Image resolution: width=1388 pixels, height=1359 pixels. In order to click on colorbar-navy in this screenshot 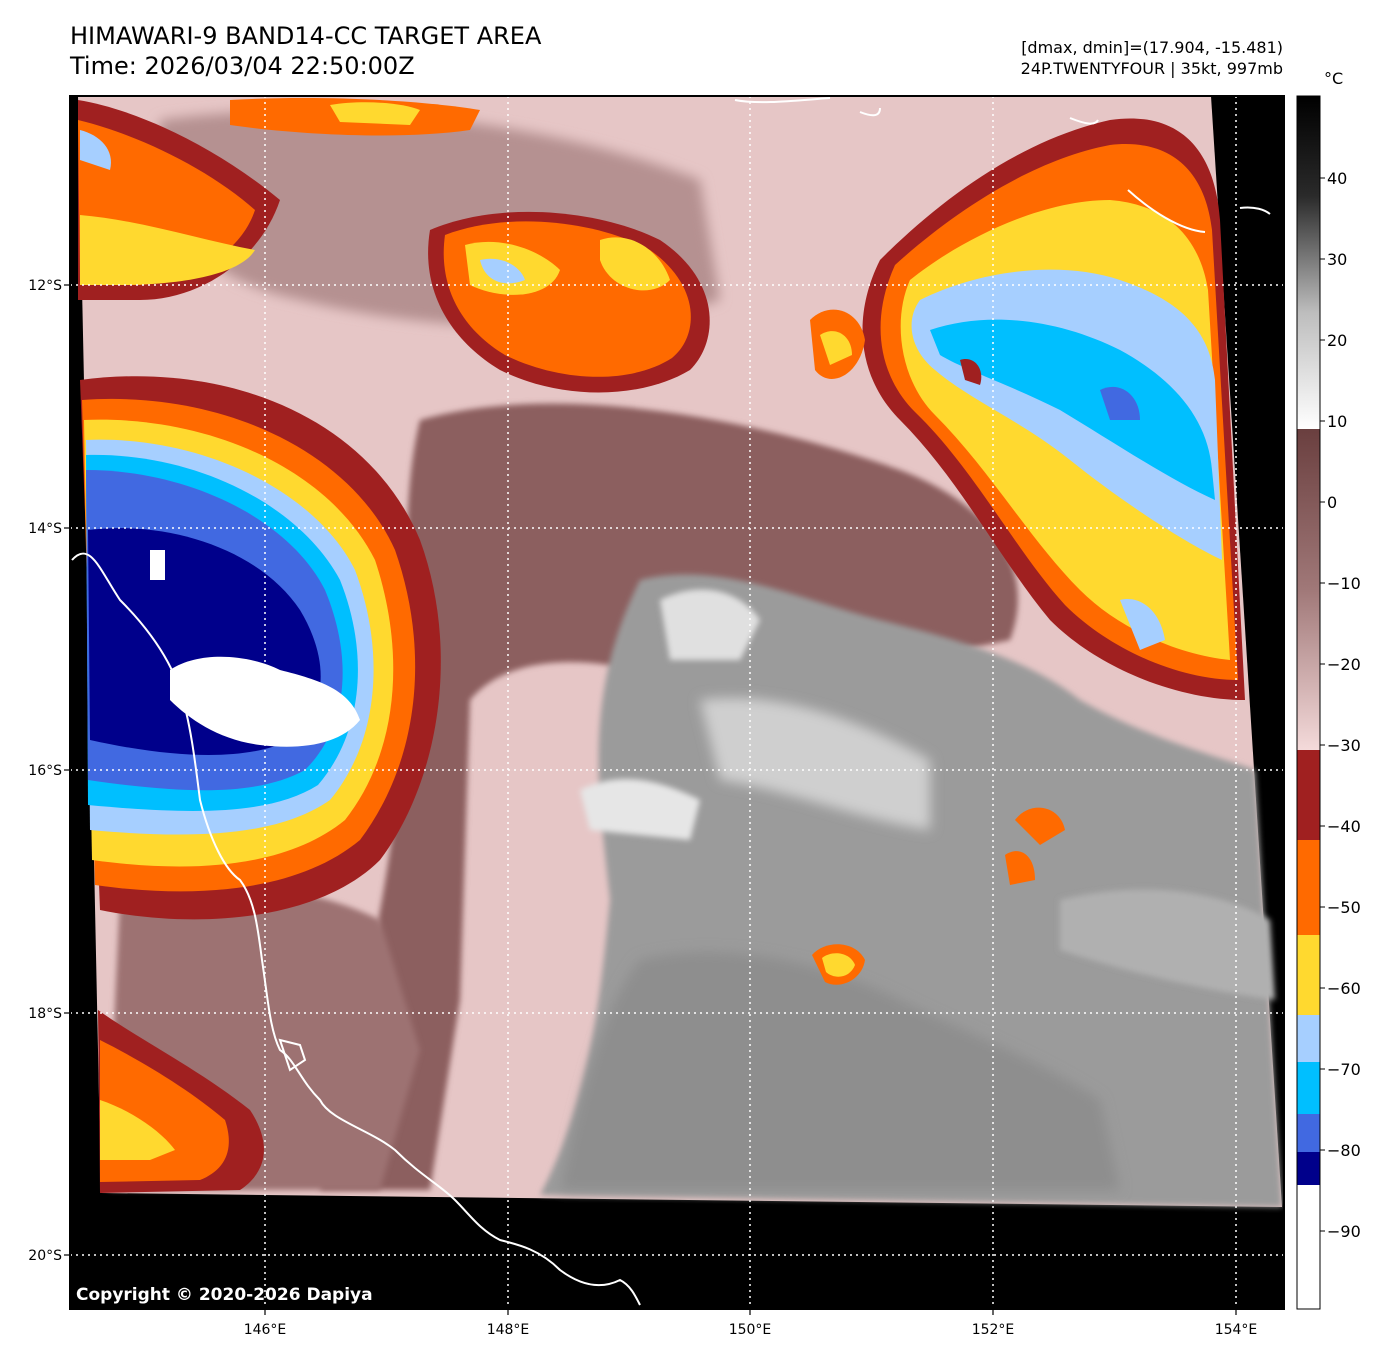, I will do `click(1308, 1168)`.